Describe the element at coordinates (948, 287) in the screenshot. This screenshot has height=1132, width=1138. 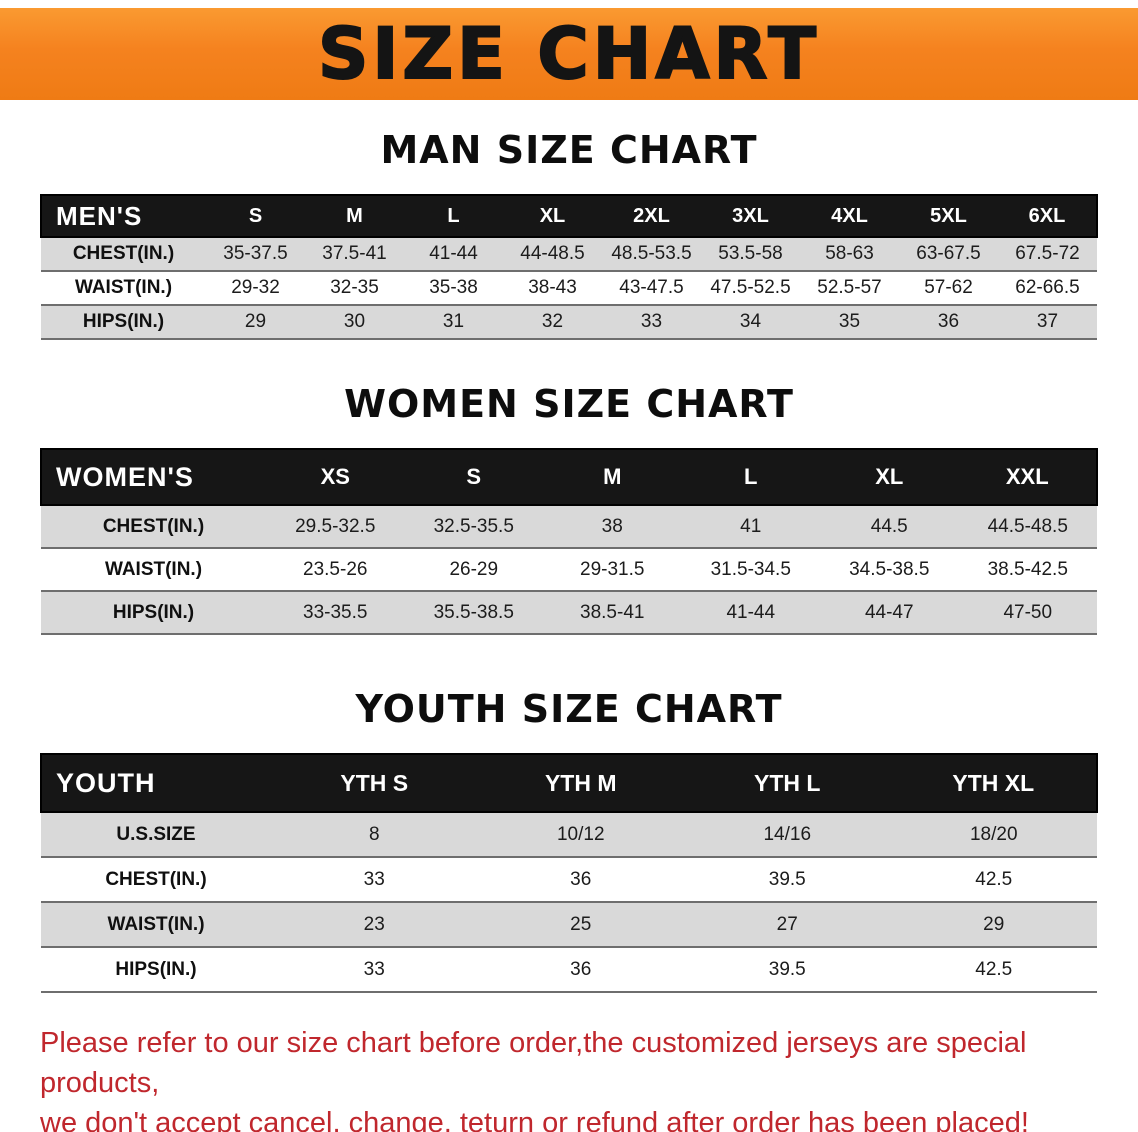
I see `size-value-cell: 57-62` at that location.